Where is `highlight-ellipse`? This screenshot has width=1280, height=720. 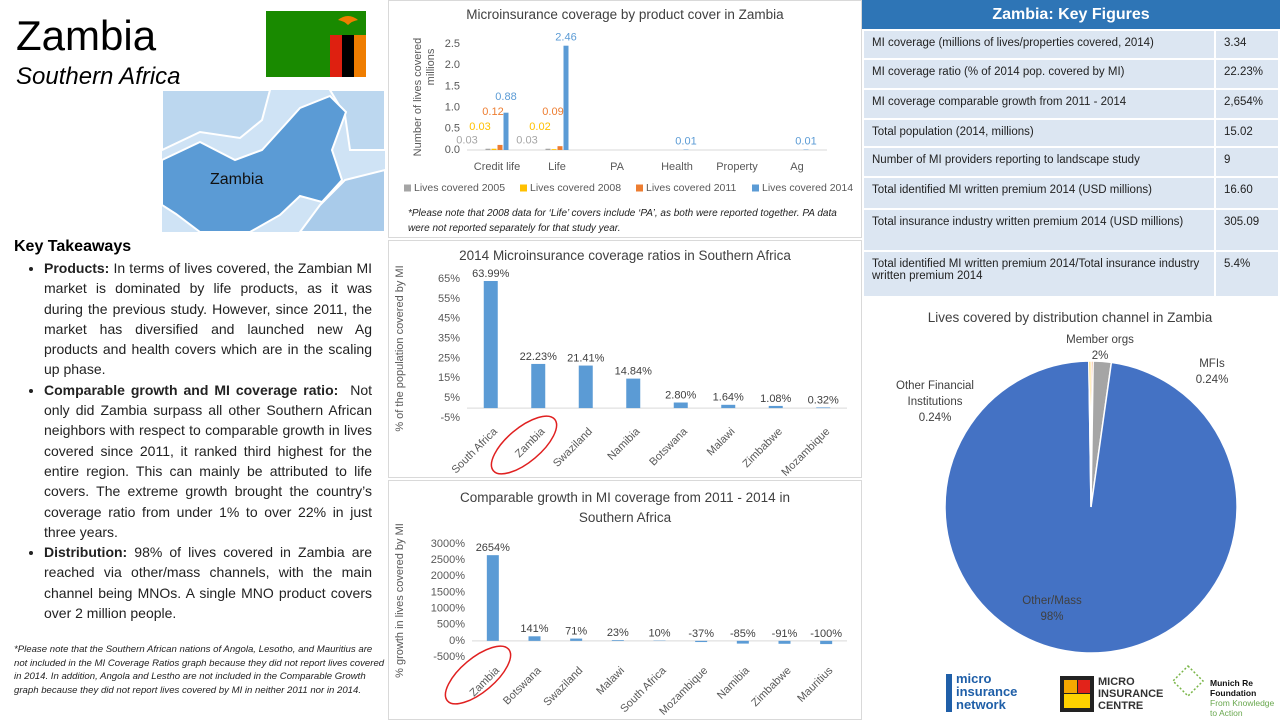
highlight-ellipse is located at coordinates (524, 445).